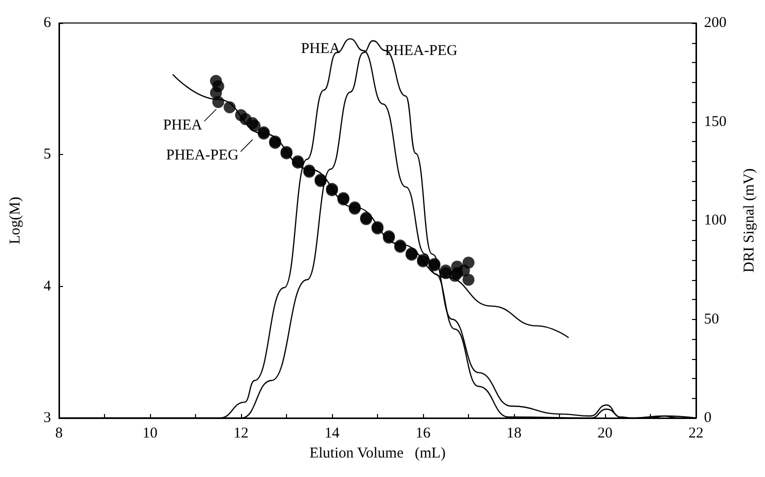 This screenshot has height=477, width=765. I want to click on y-tick-label: 4, so click(48, 286).